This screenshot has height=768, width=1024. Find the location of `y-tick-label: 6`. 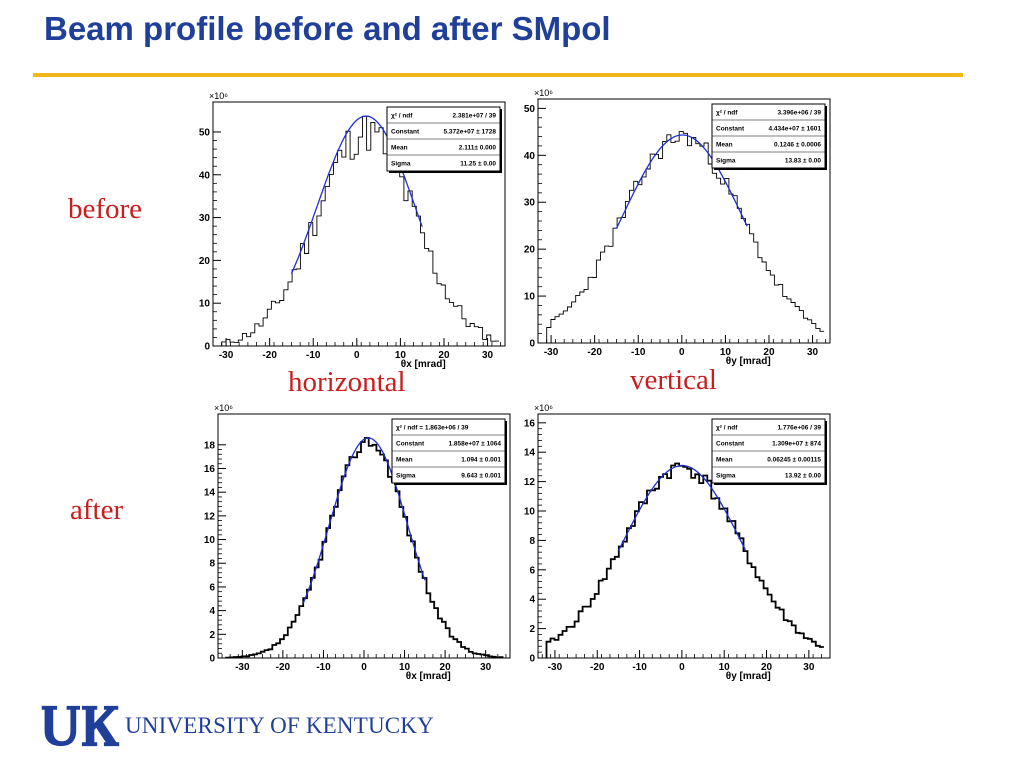

y-tick-label: 6 is located at coordinates (532, 570).